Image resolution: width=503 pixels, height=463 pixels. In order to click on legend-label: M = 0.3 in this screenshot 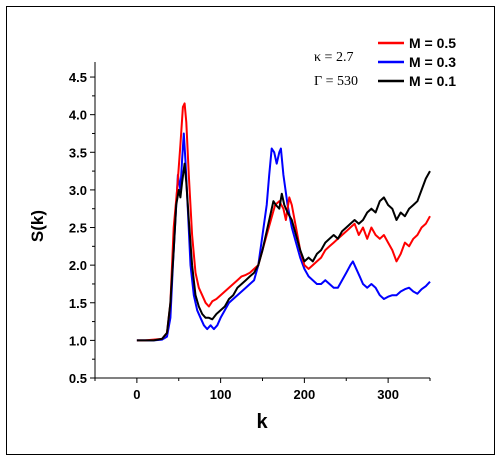, I will do `click(432, 62)`.